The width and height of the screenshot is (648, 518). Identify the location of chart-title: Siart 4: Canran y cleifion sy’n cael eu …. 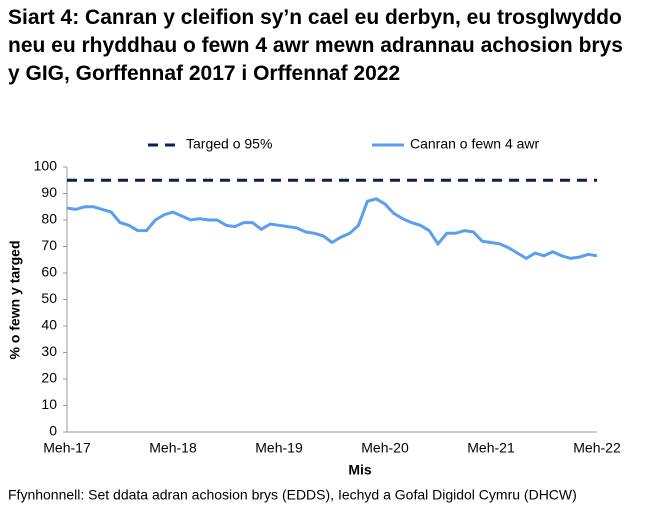
(315, 45).